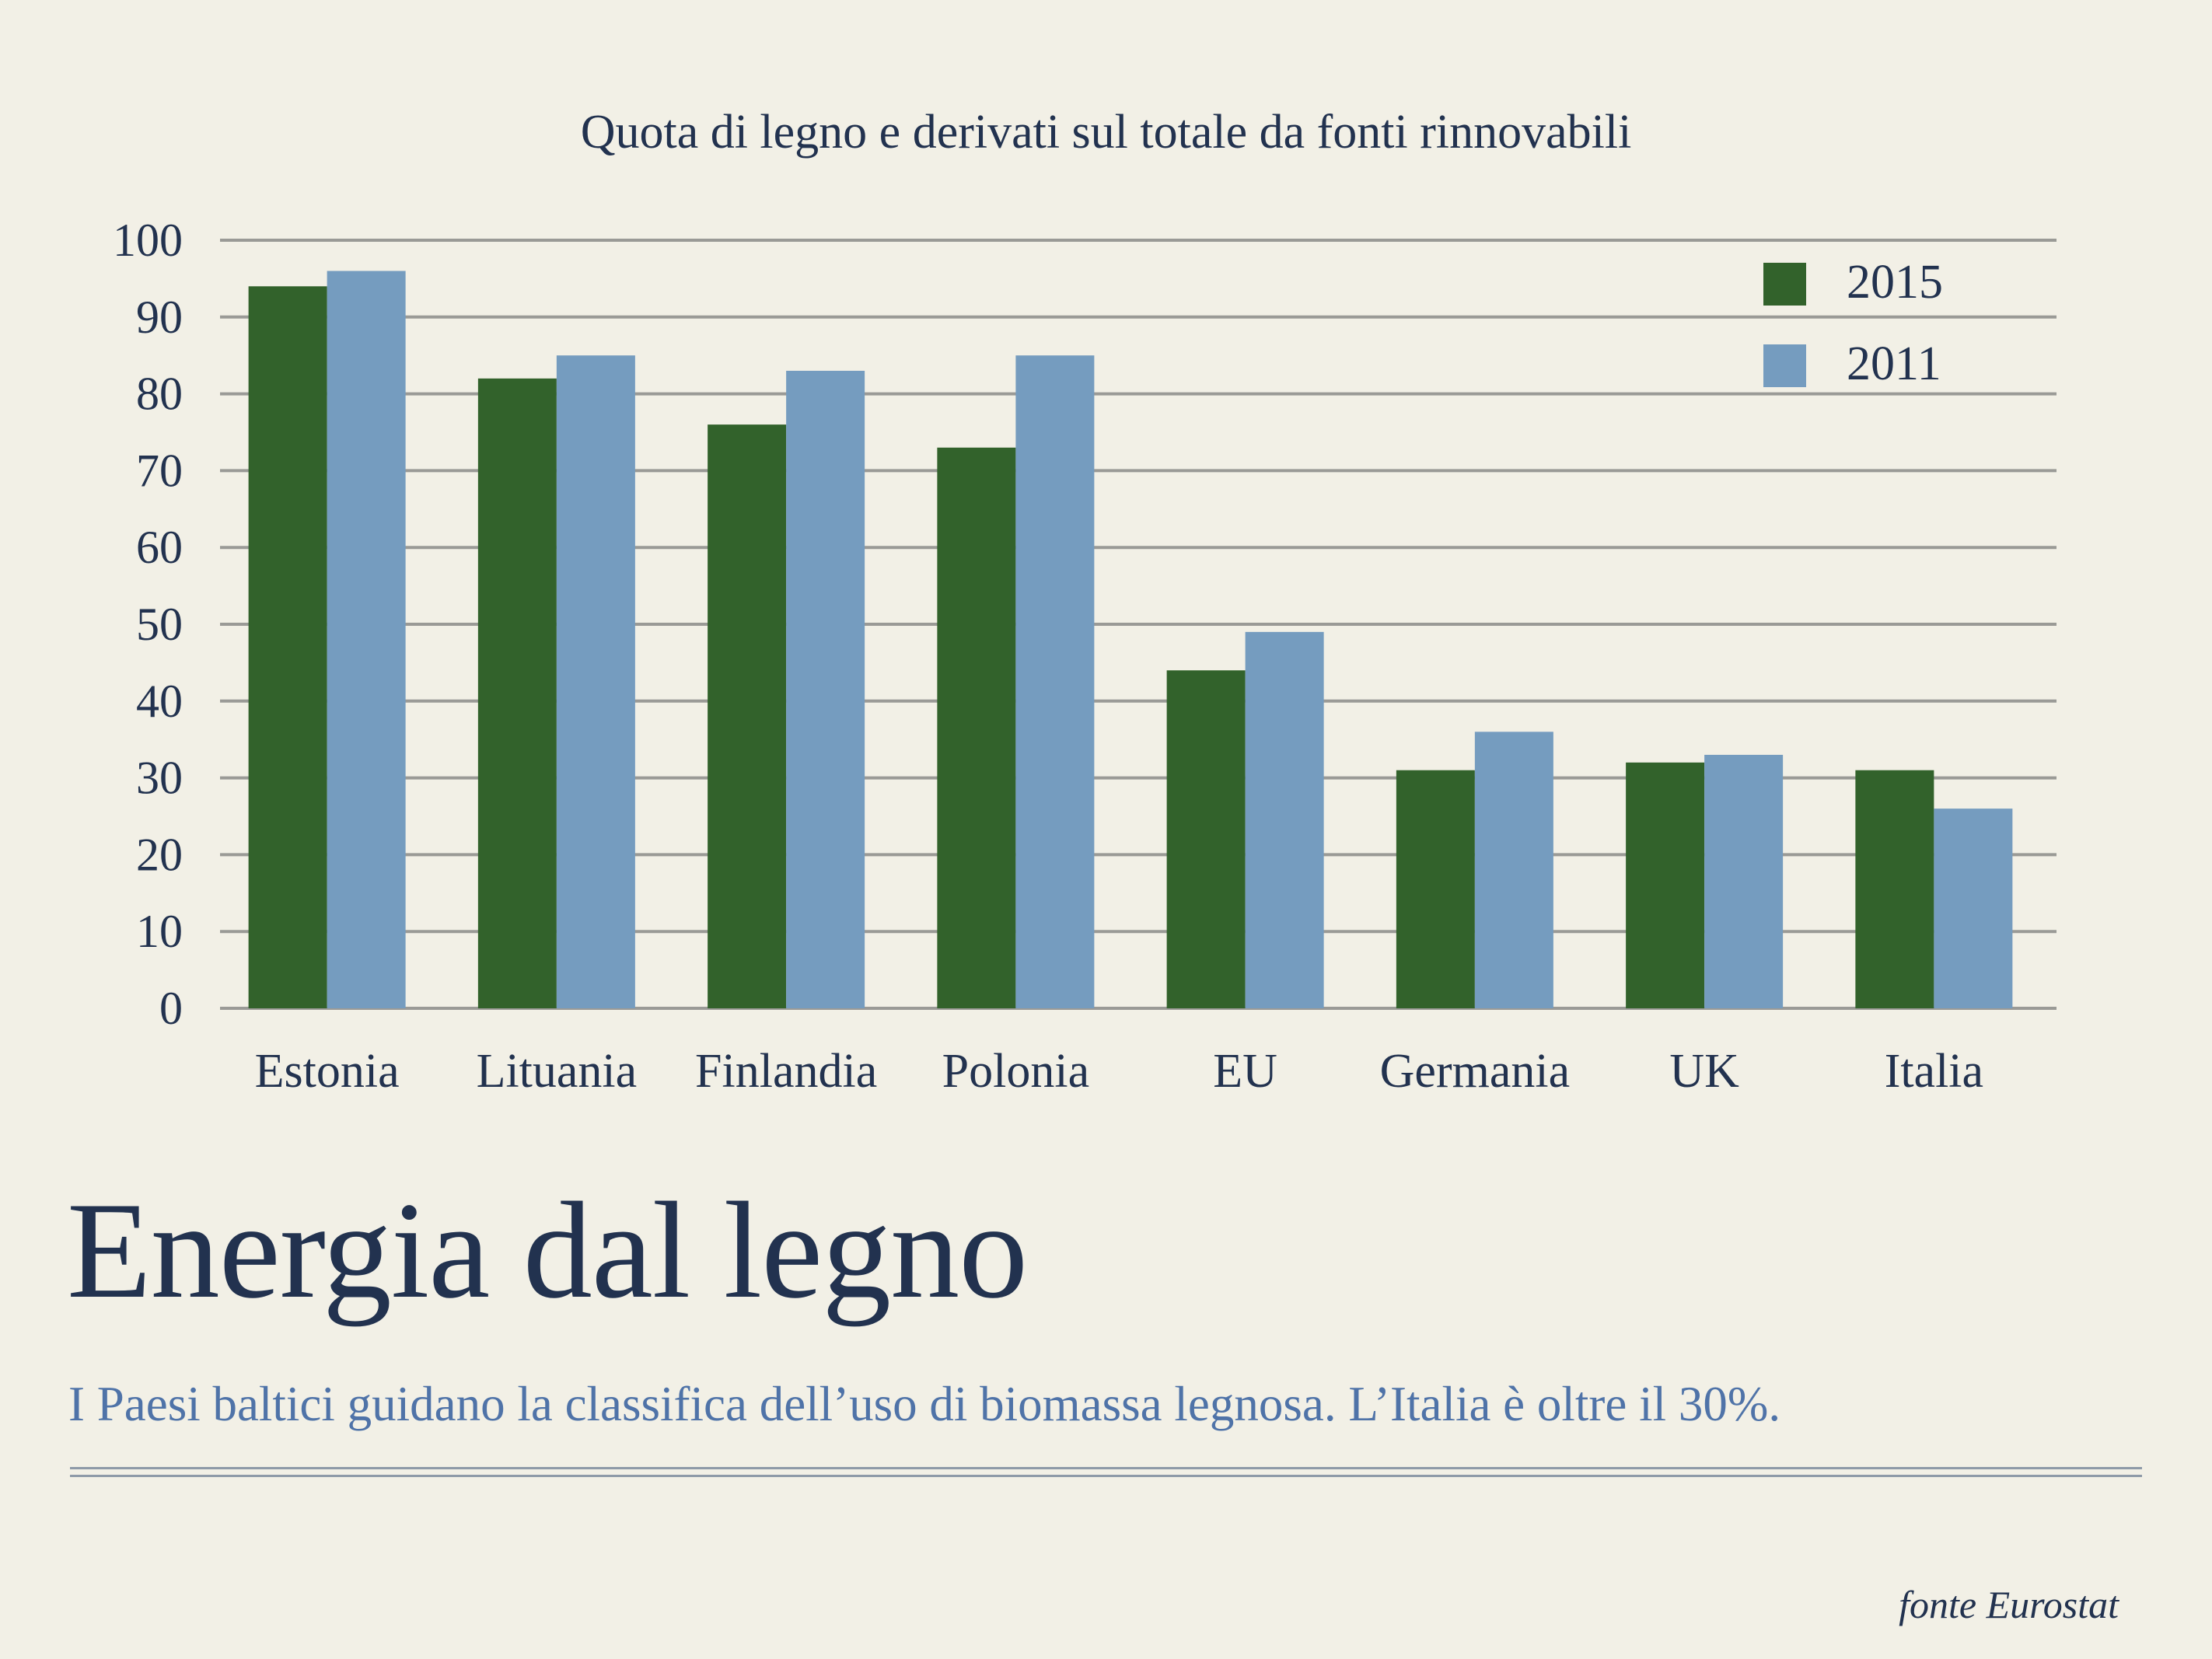 Image resolution: width=2212 pixels, height=1659 pixels. Describe the element at coordinates (547, 1250) in the screenshot. I see `slide-heading: Energia dal legno` at that location.